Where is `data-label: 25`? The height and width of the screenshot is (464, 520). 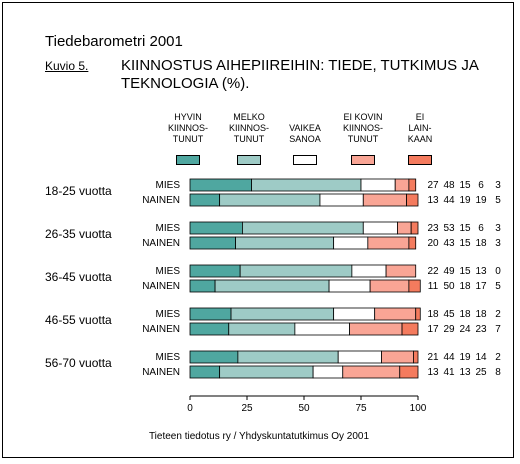
data-label: 25 is located at coordinates (481, 372).